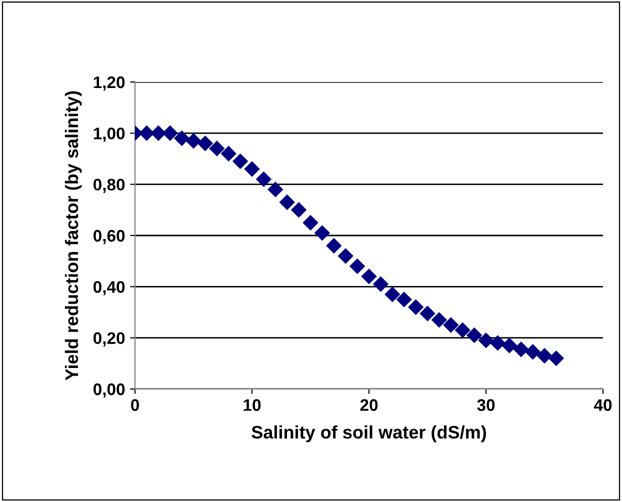 Image resolution: width=622 pixels, height=502 pixels. What do you see at coordinates (369, 433) in the screenshot?
I see `x-axis-title: Salinity of soil water (dS/m)` at bounding box center [369, 433].